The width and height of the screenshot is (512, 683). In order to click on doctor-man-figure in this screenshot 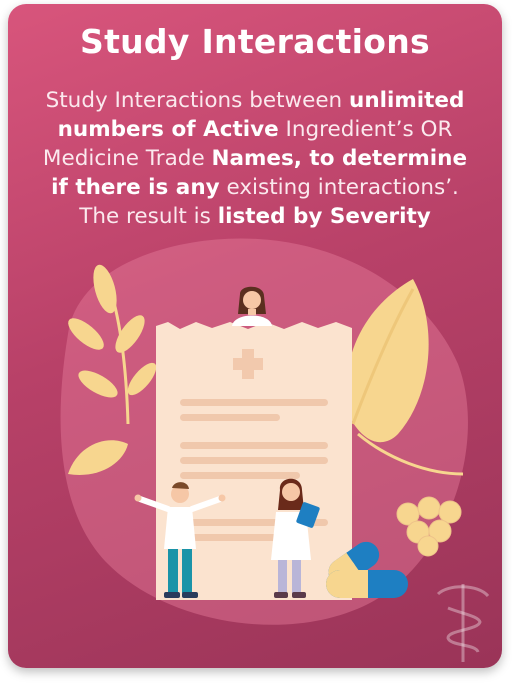, I will do `click(180, 540)`.